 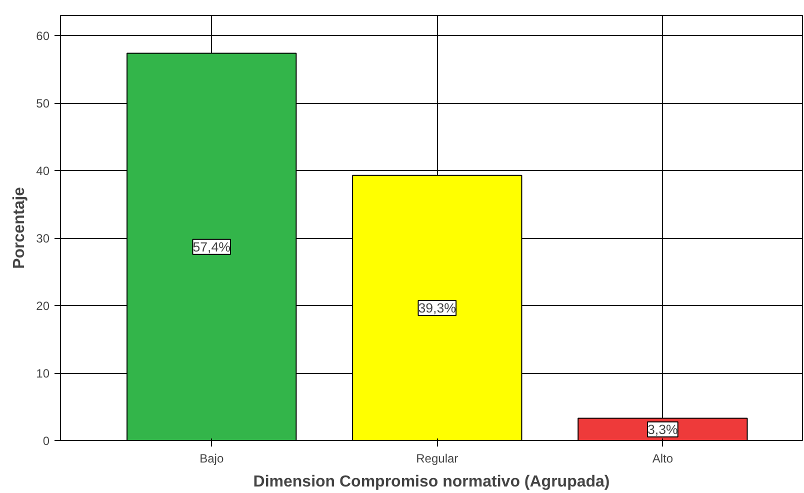 What do you see at coordinates (19, 227) in the screenshot?
I see `y-axis-title: Porcentaje` at bounding box center [19, 227].